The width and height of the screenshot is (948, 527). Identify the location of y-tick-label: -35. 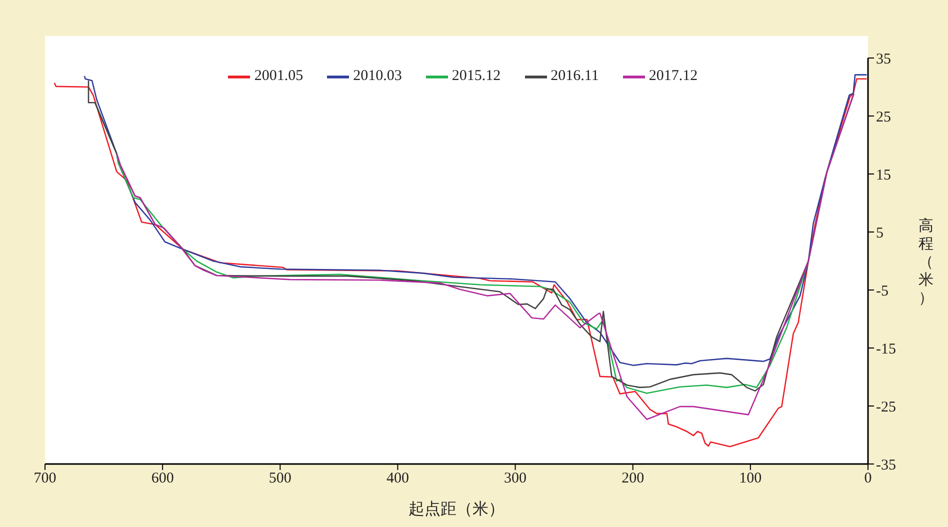
(886, 465).